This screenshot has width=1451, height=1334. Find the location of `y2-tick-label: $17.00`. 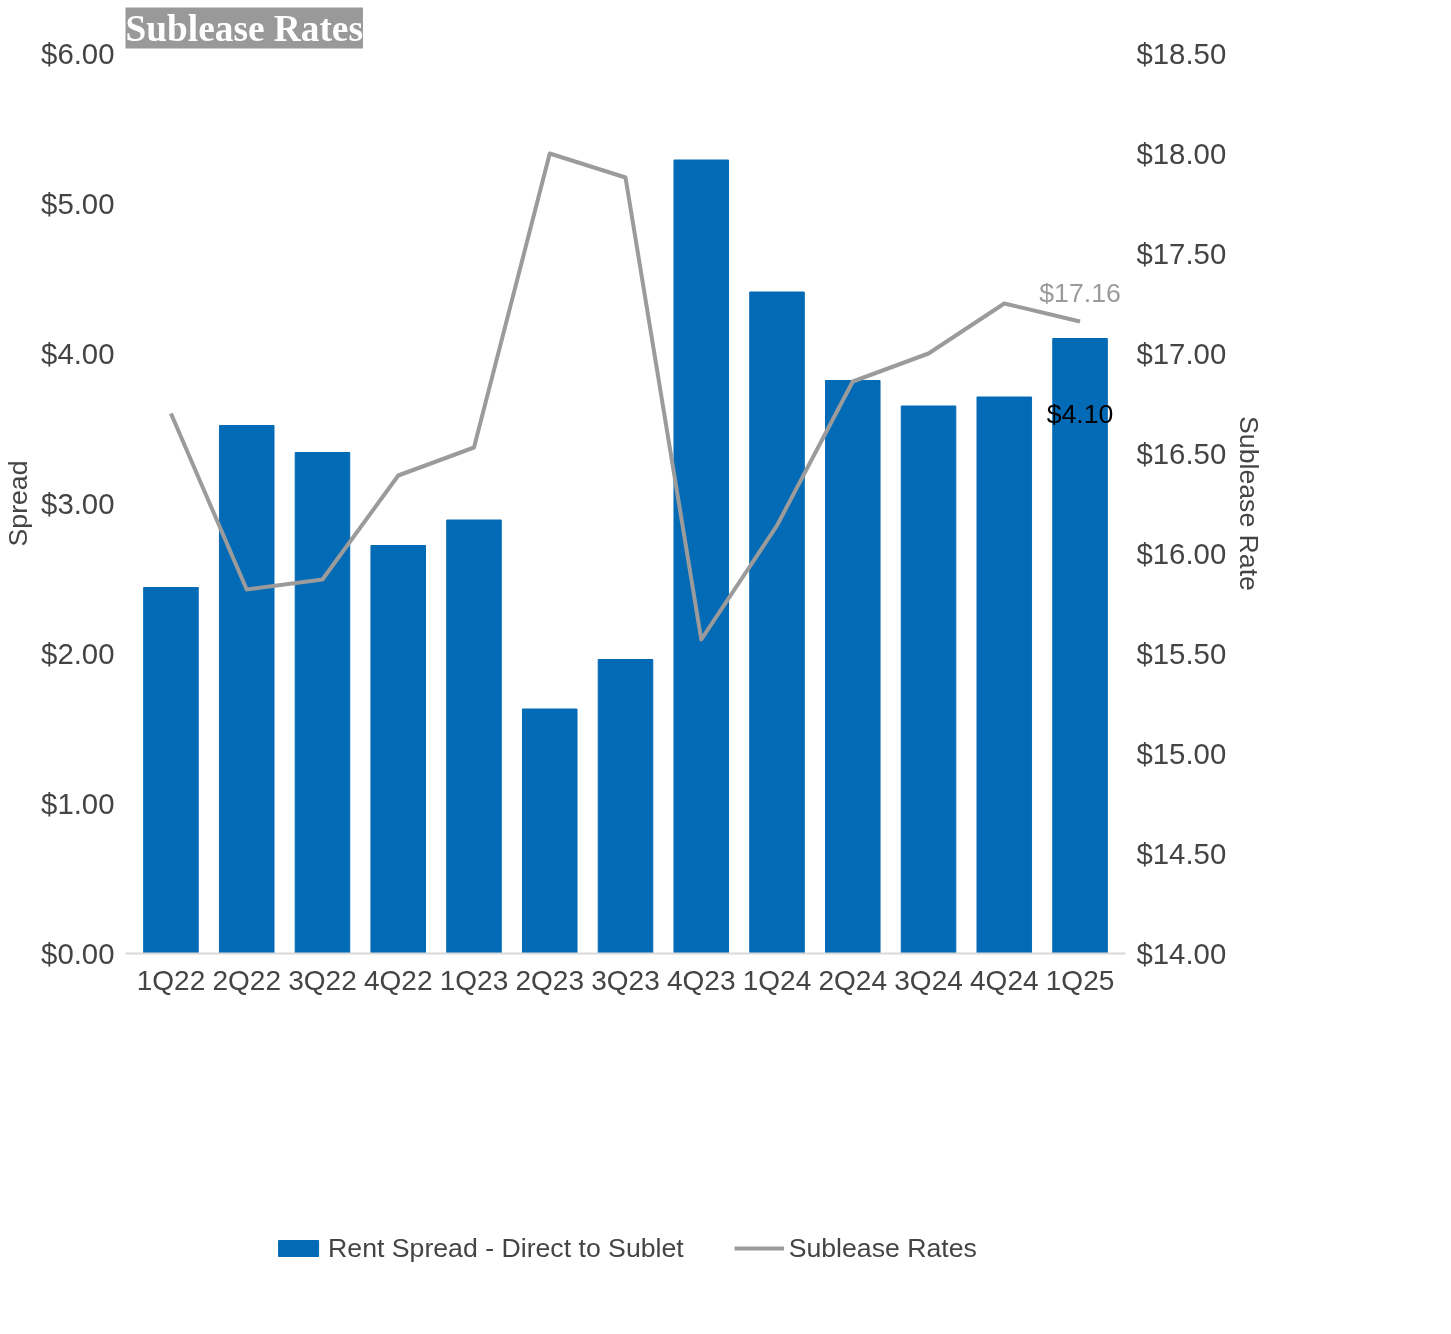

y2-tick-label: $17.00 is located at coordinates (1181, 353).